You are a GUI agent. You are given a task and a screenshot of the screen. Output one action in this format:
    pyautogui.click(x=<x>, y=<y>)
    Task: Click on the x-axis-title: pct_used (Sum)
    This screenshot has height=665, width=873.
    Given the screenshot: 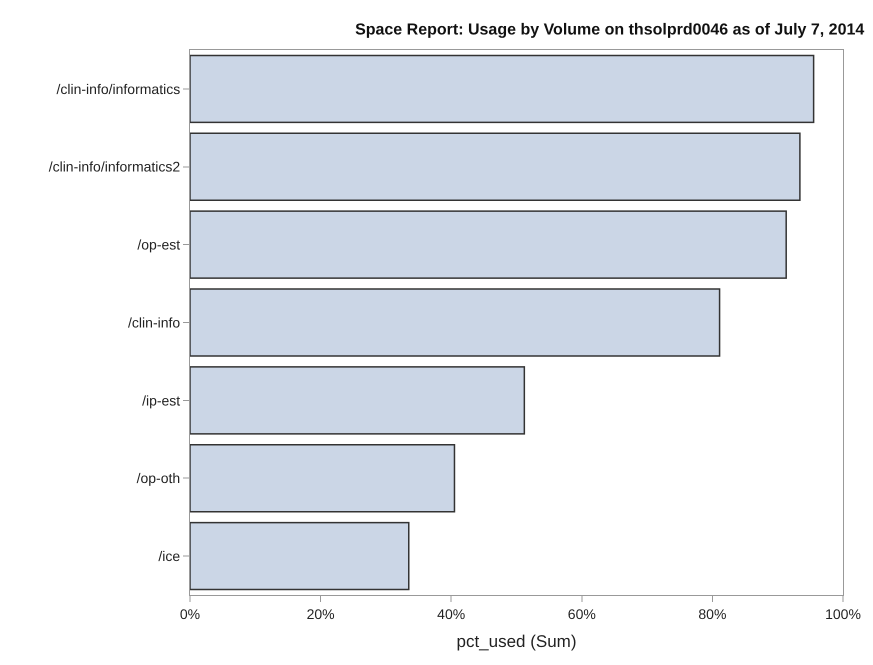 What is the action you would take?
    pyautogui.click(x=516, y=642)
    